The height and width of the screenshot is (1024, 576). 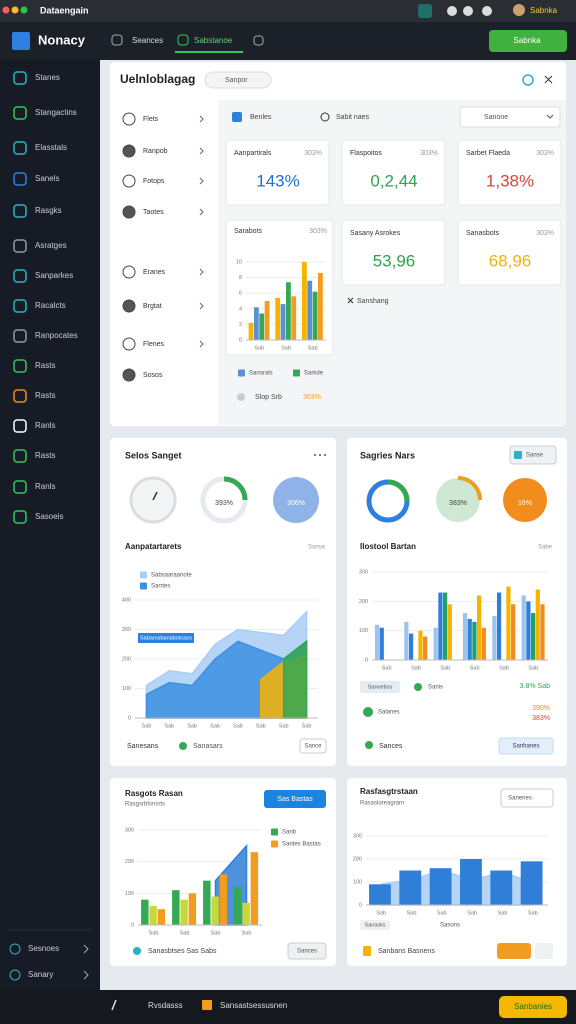 I want to click on toolbar-item: Benles, so click(x=261, y=117).